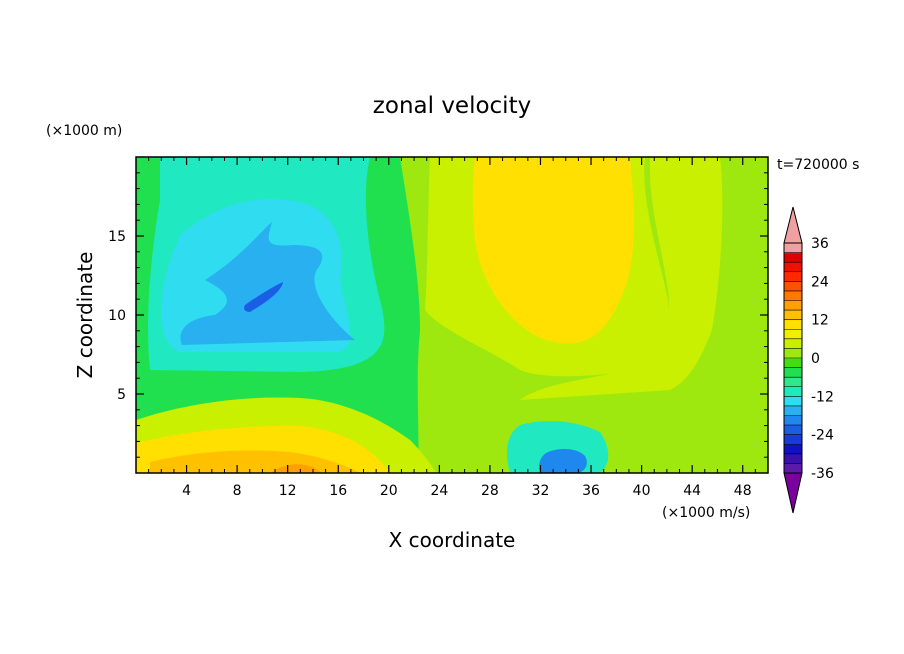 The image size is (904, 654). I want to click on colorbar-tick-label: -12, so click(822, 397).